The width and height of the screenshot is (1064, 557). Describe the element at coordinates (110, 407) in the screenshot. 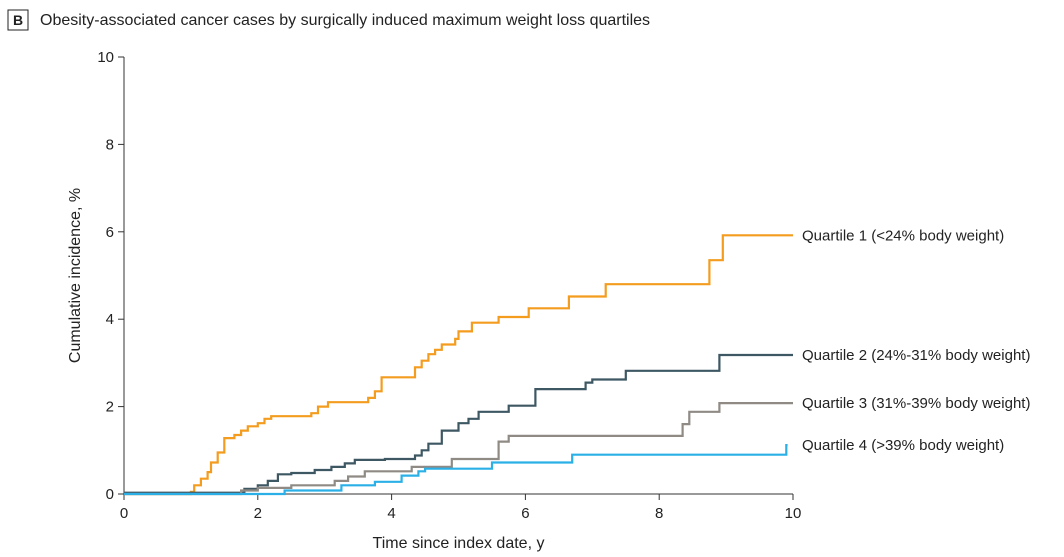

I see `y-tick-label: 2` at that location.